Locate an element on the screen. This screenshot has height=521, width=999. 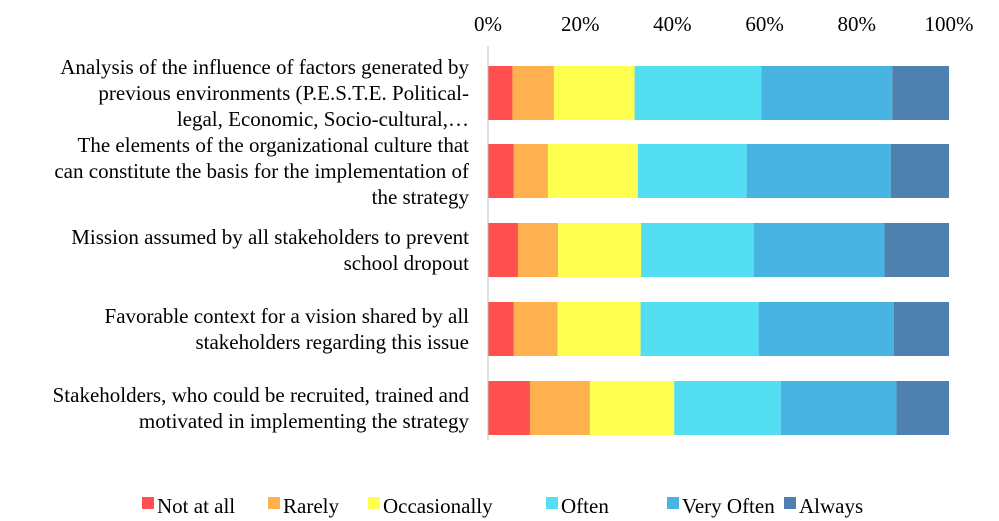
x-tick-label: 40% is located at coordinates (672, 24).